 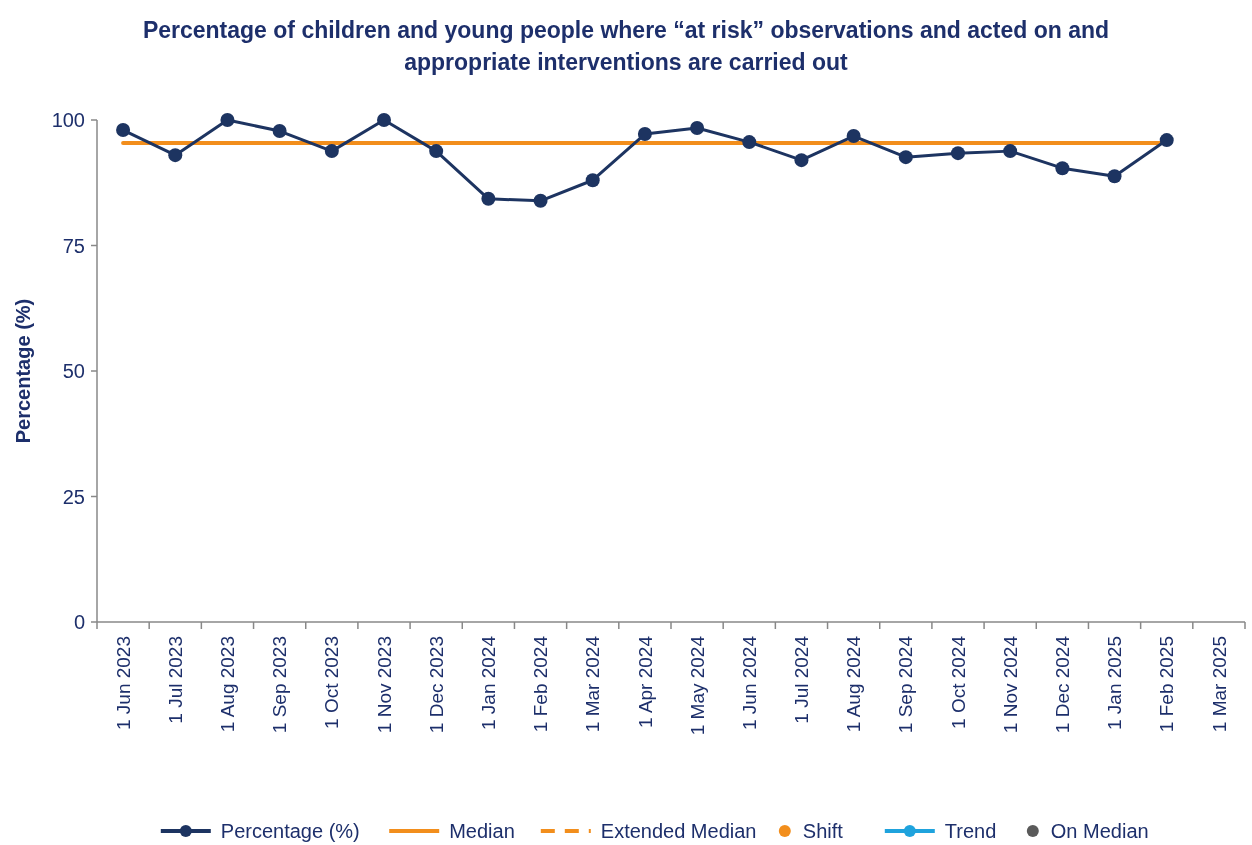 What do you see at coordinates (123, 683) in the screenshot?
I see `x-tick-label: 1 Jun 2023` at bounding box center [123, 683].